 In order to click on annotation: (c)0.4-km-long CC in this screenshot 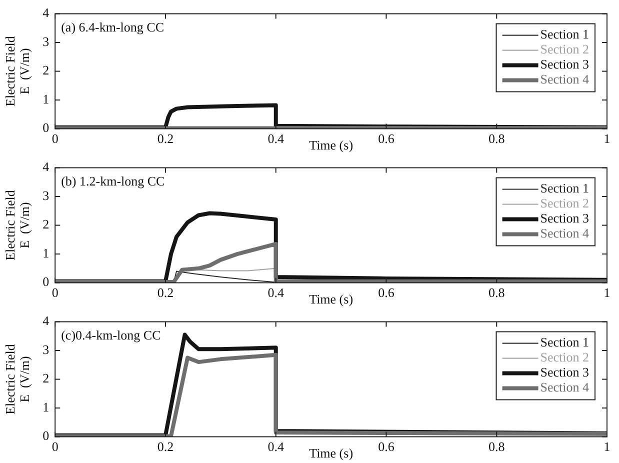, I will do `click(111, 335)`.